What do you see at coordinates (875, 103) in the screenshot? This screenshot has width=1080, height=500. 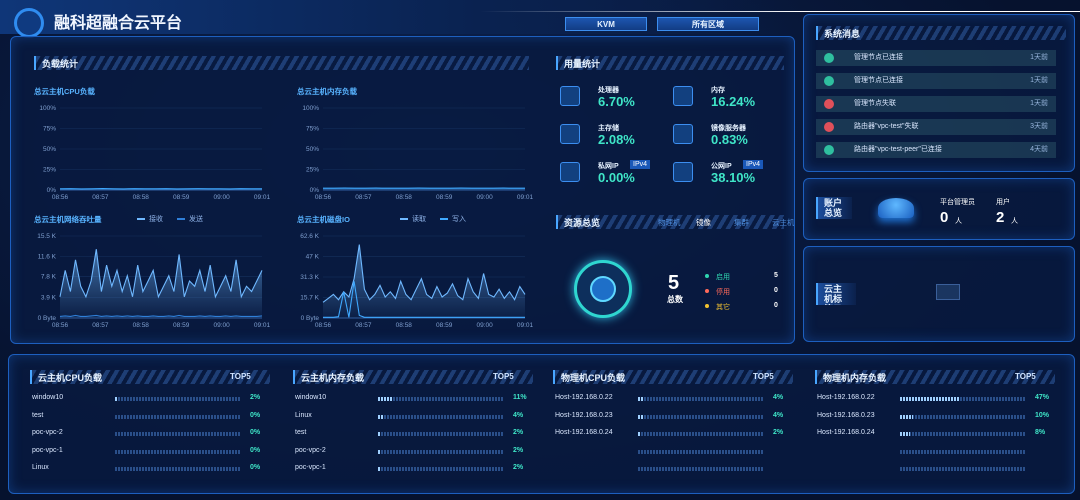 I see `message-text: 管理节点失联` at bounding box center [875, 103].